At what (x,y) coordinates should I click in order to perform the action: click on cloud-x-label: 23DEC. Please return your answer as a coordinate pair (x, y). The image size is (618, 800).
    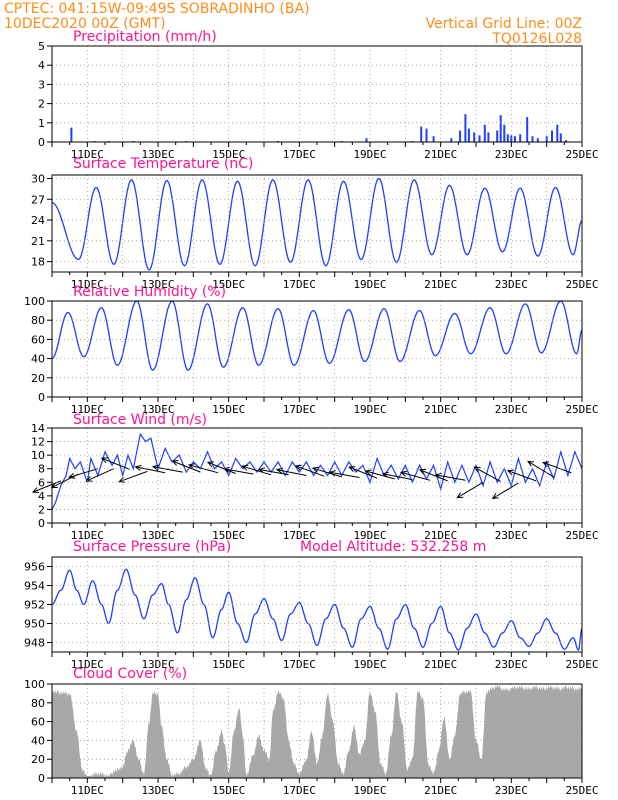
    Looking at the image, I should click on (511, 790).